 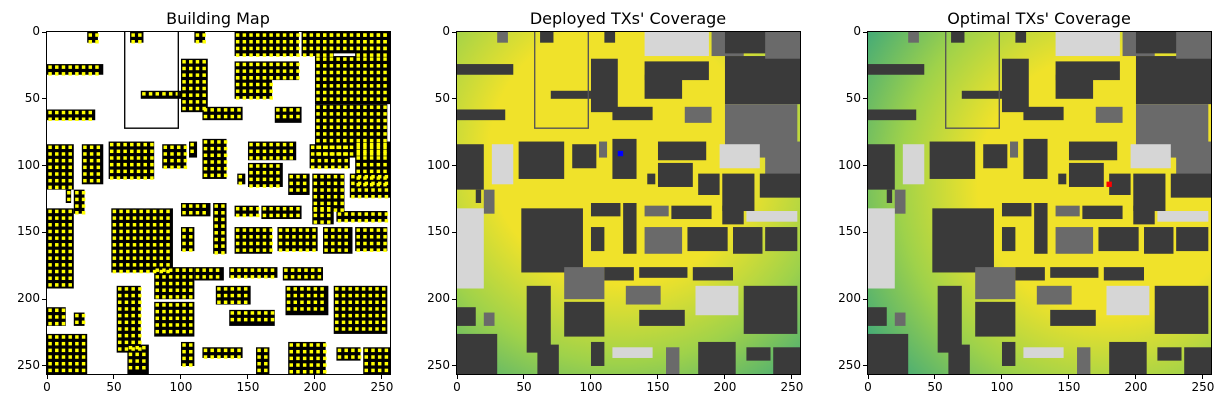 I want to click on y-tick-label: 200, so click(x=438, y=298).